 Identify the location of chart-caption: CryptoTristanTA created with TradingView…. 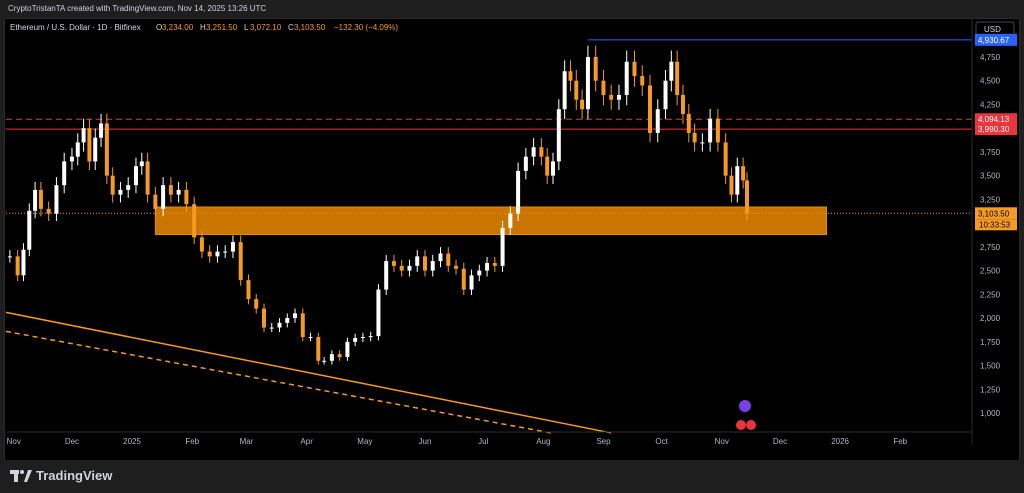
(137, 8).